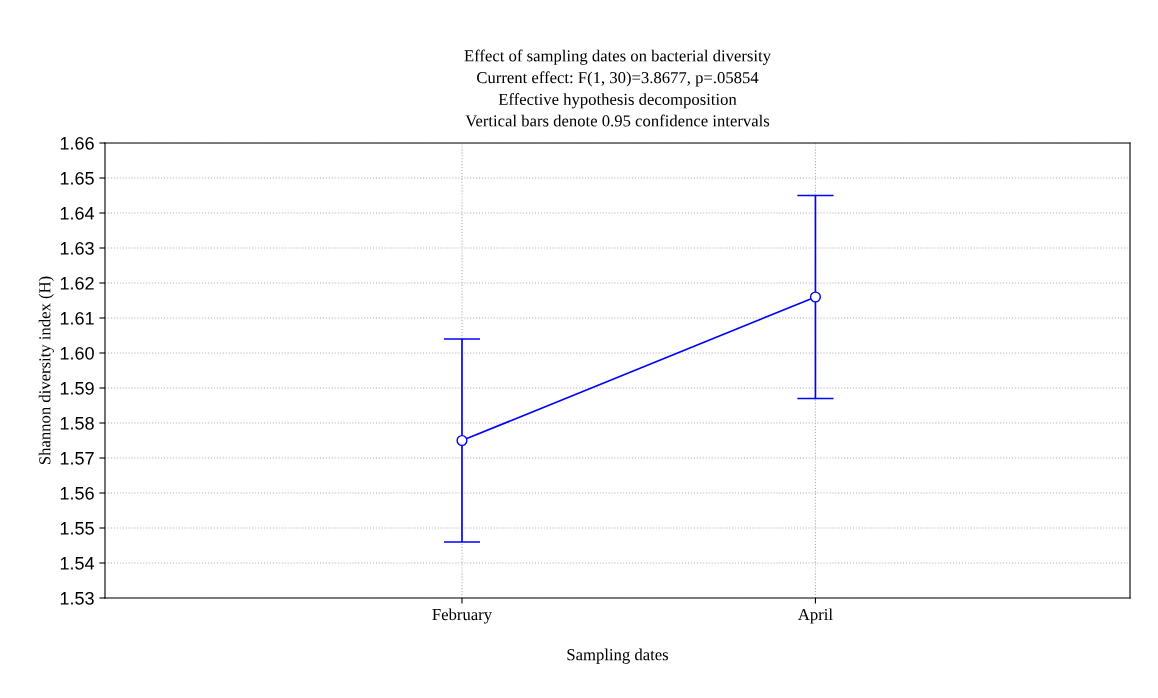 Image resolution: width=1158 pixels, height=698 pixels. Describe the element at coordinates (46, 370) in the screenshot. I see `y-axis-title: Shannon diversity index (H)` at that location.